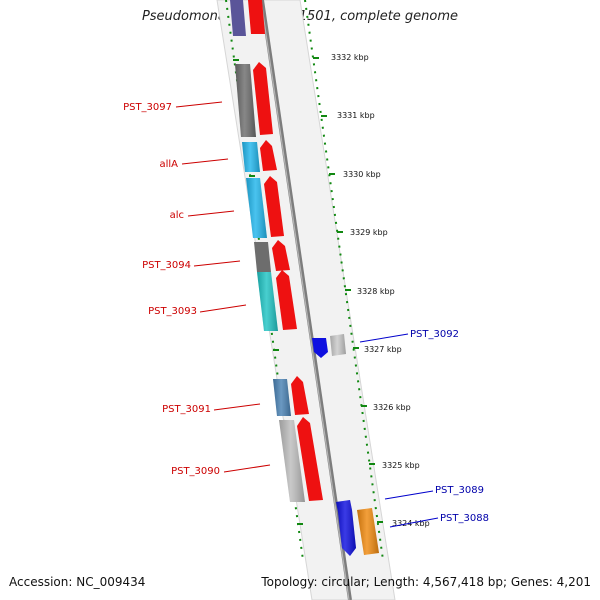 Image resolution: width=600 pixels, height=600 pixels. I want to click on gene-top-partial, so click(238, 18).